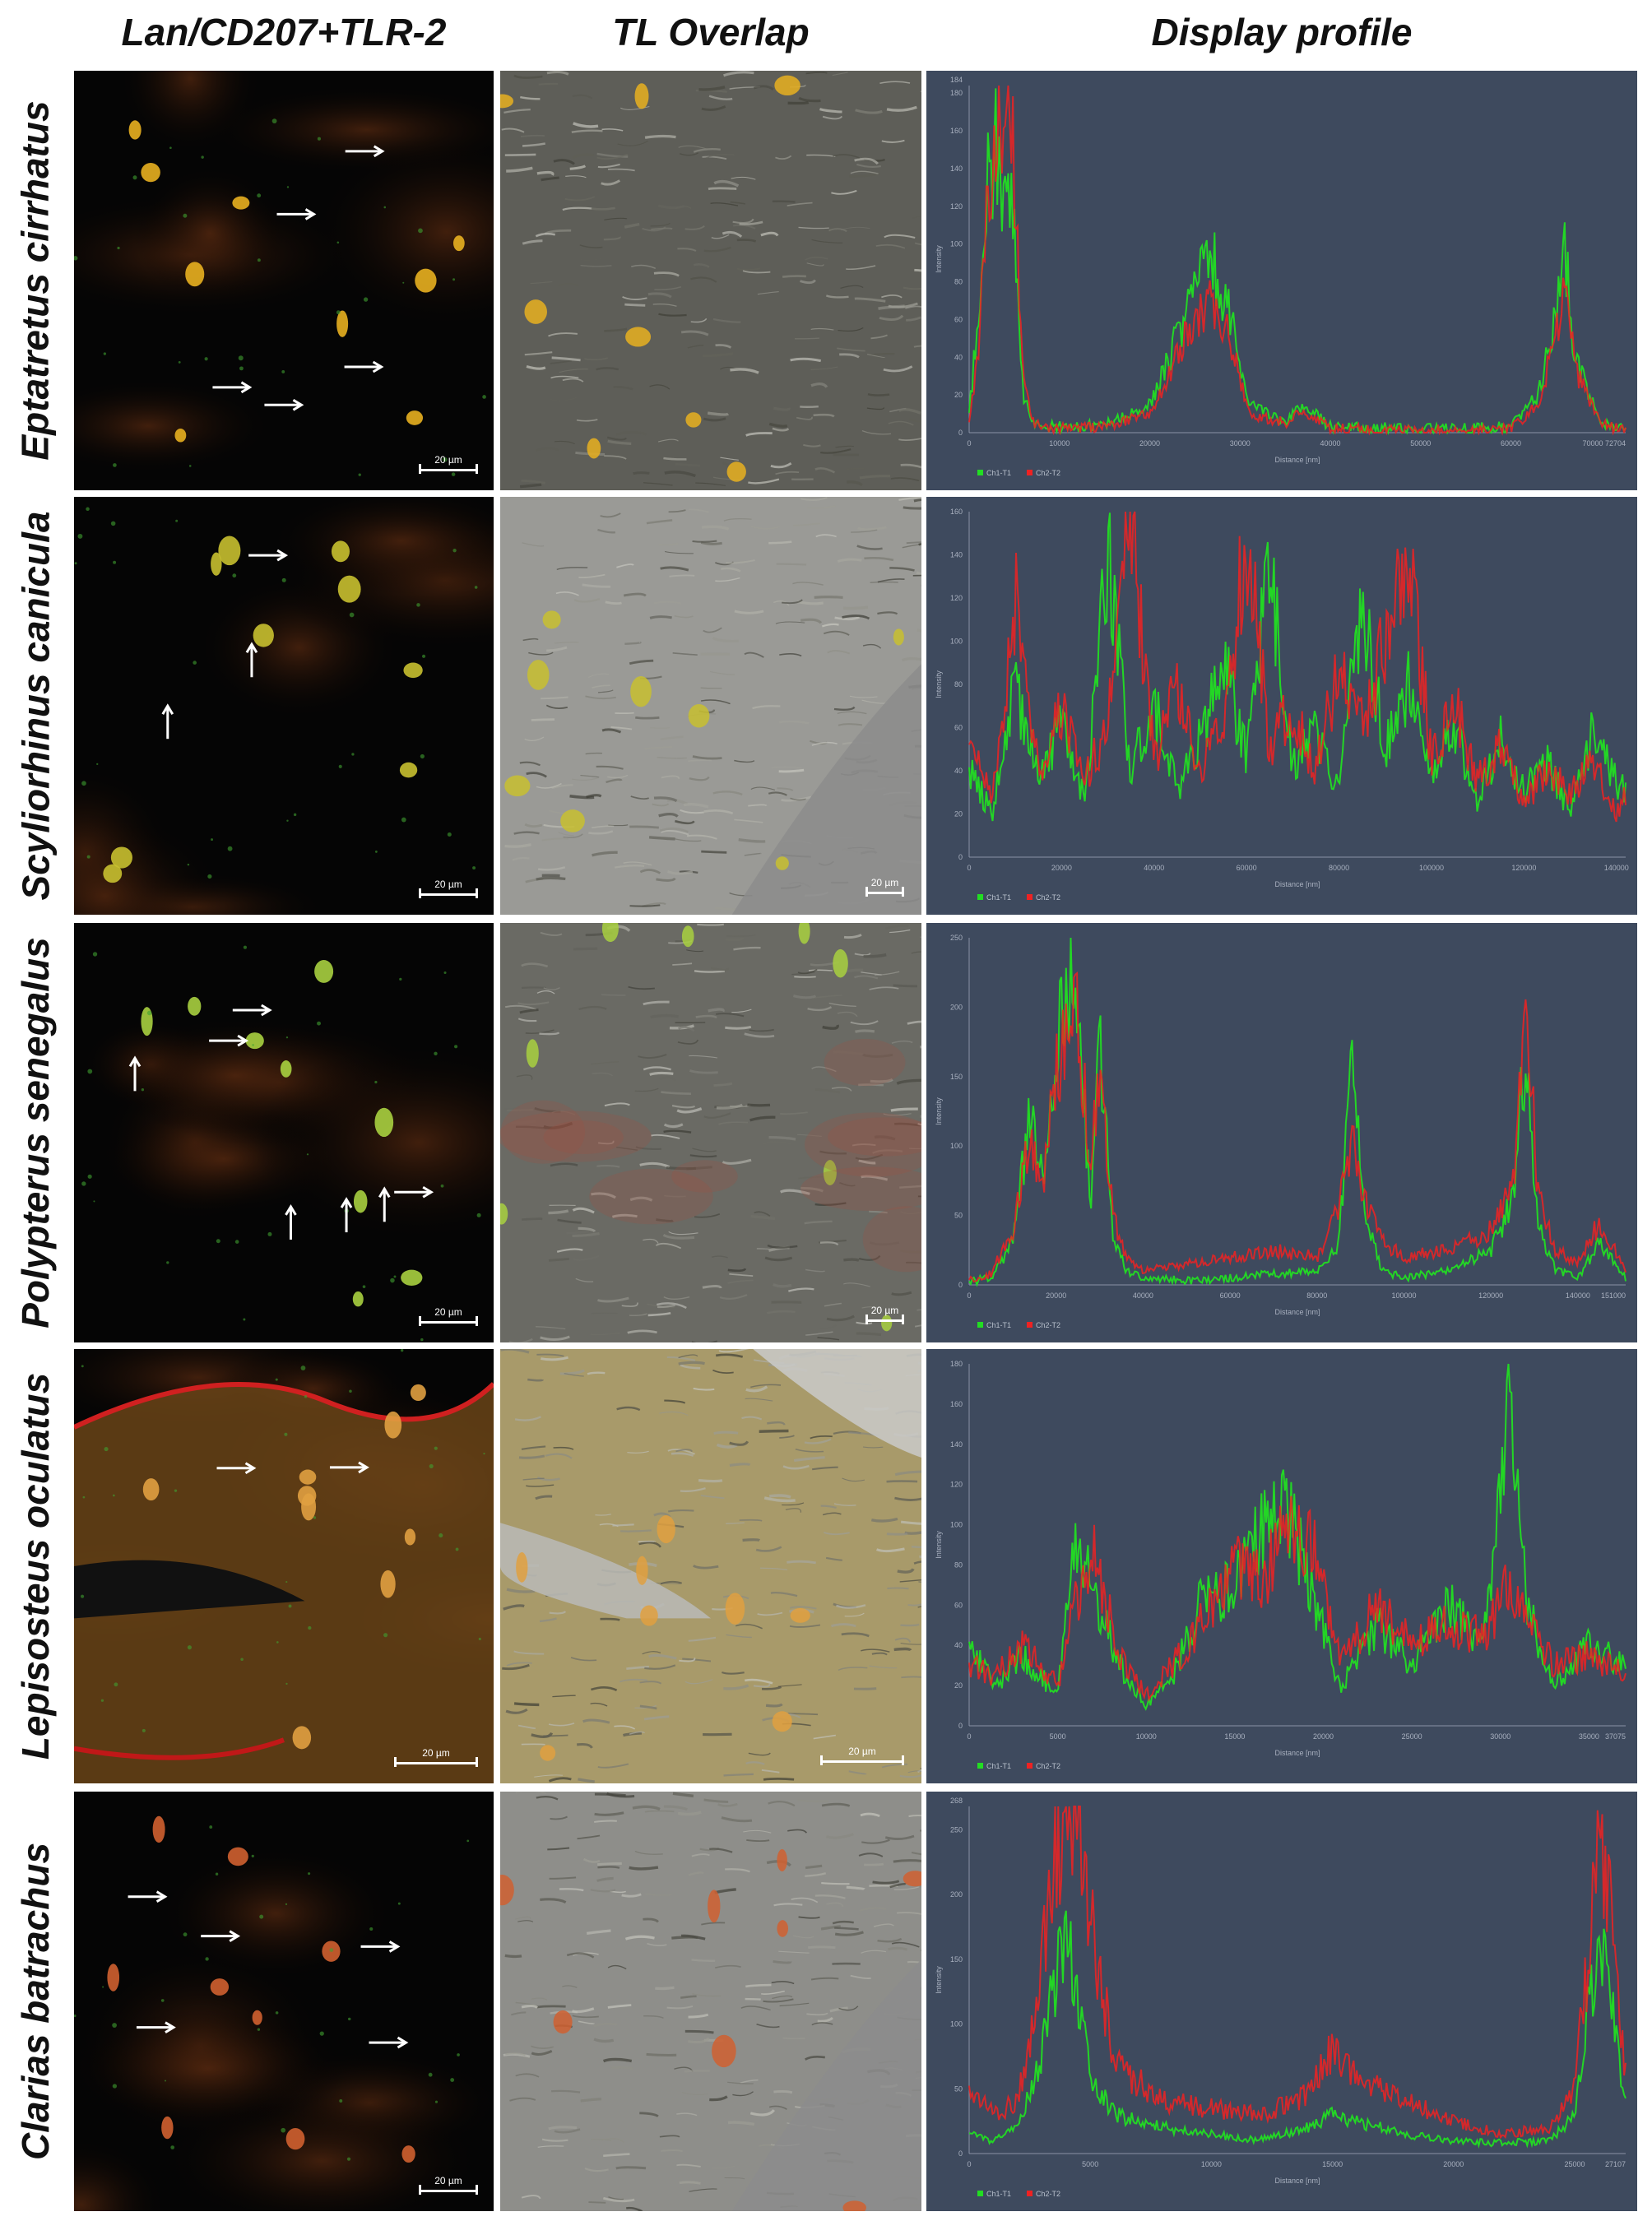  Describe the element at coordinates (956, 1801) in the screenshot. I see `y-tick-label-top: 268` at that location.